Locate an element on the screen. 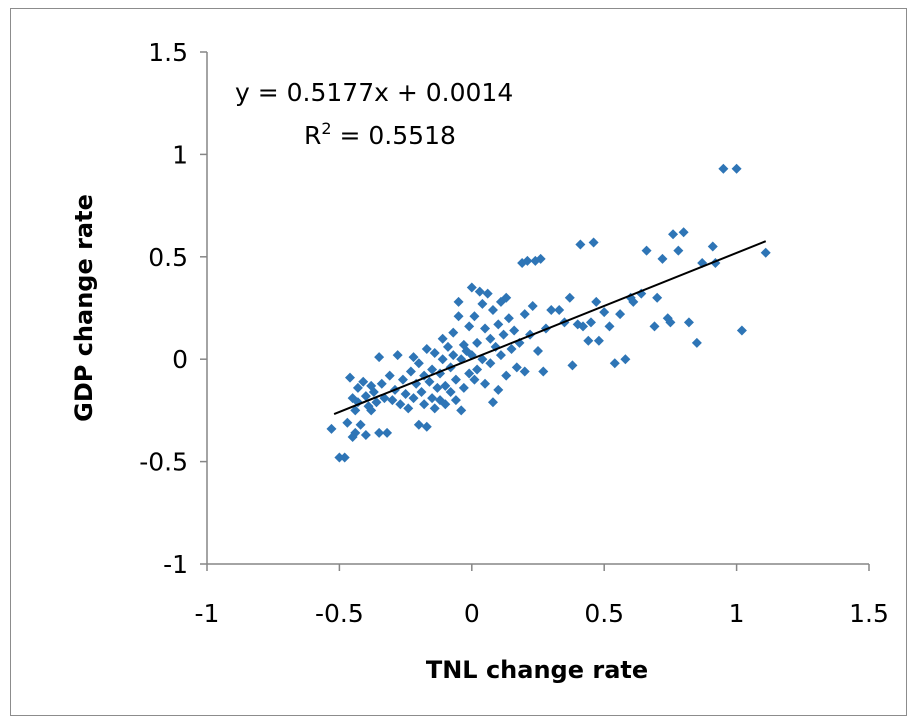  trendline is located at coordinates (550, 327).